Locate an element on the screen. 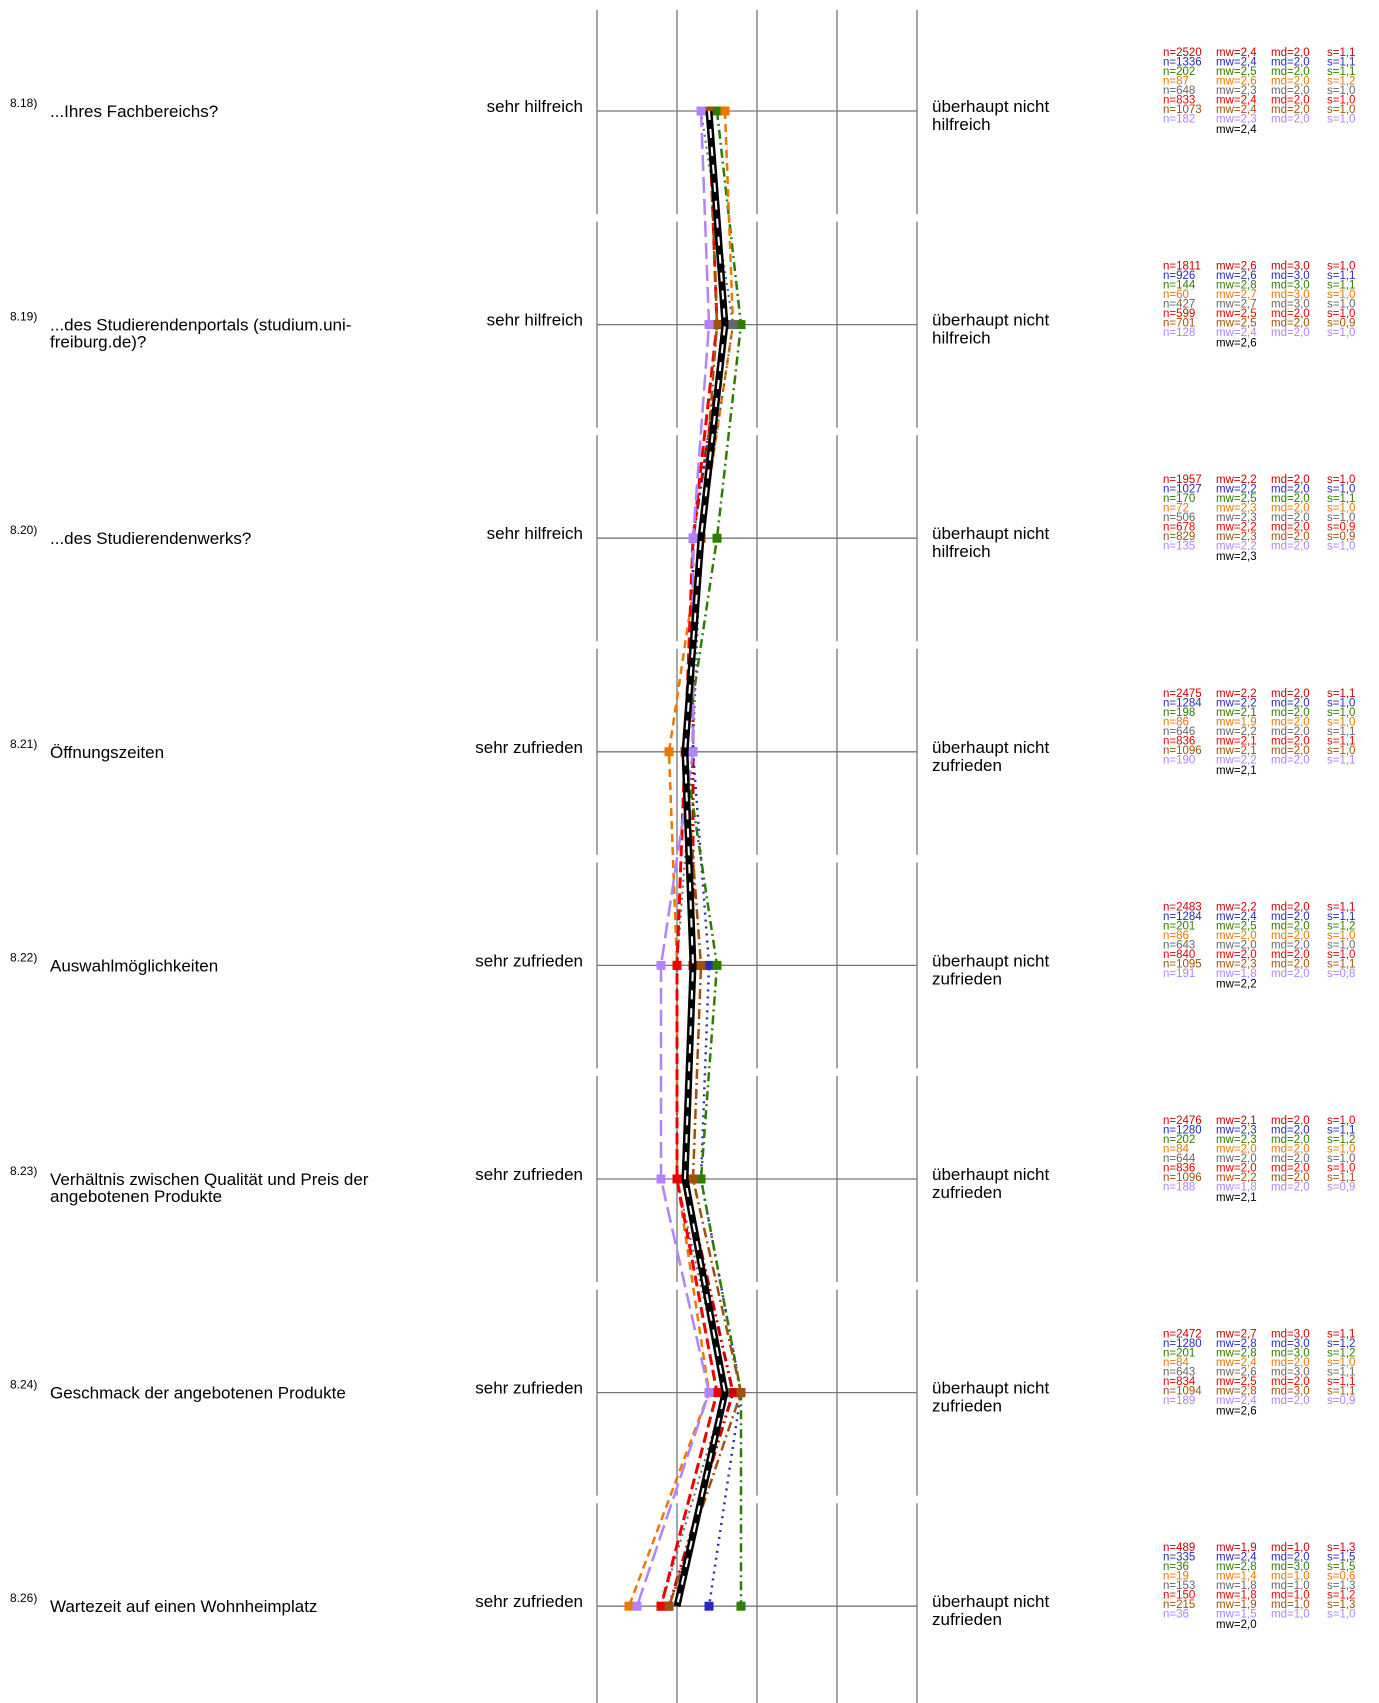 This screenshot has width=1379, height=1703. stat-n: n=1073 is located at coordinates (1182, 110).